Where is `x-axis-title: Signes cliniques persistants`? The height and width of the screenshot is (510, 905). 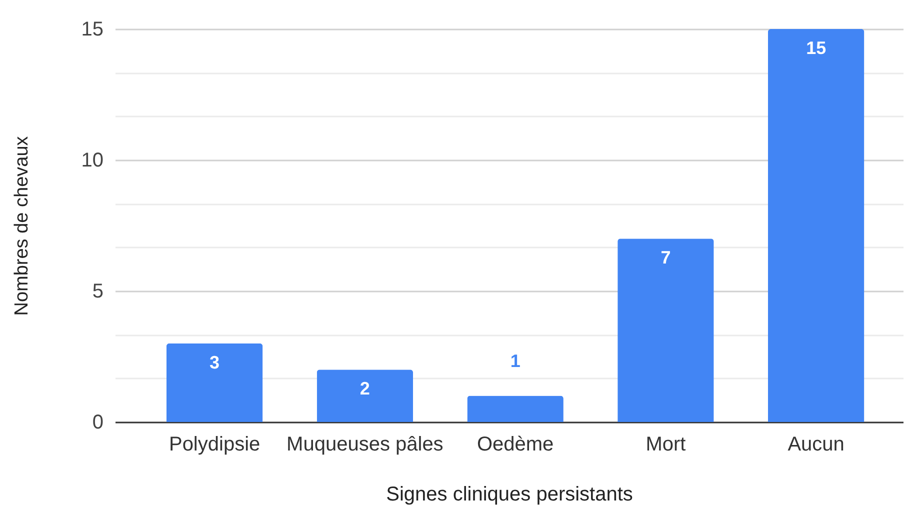 x-axis-title: Signes cliniques persistants is located at coordinates (509, 495).